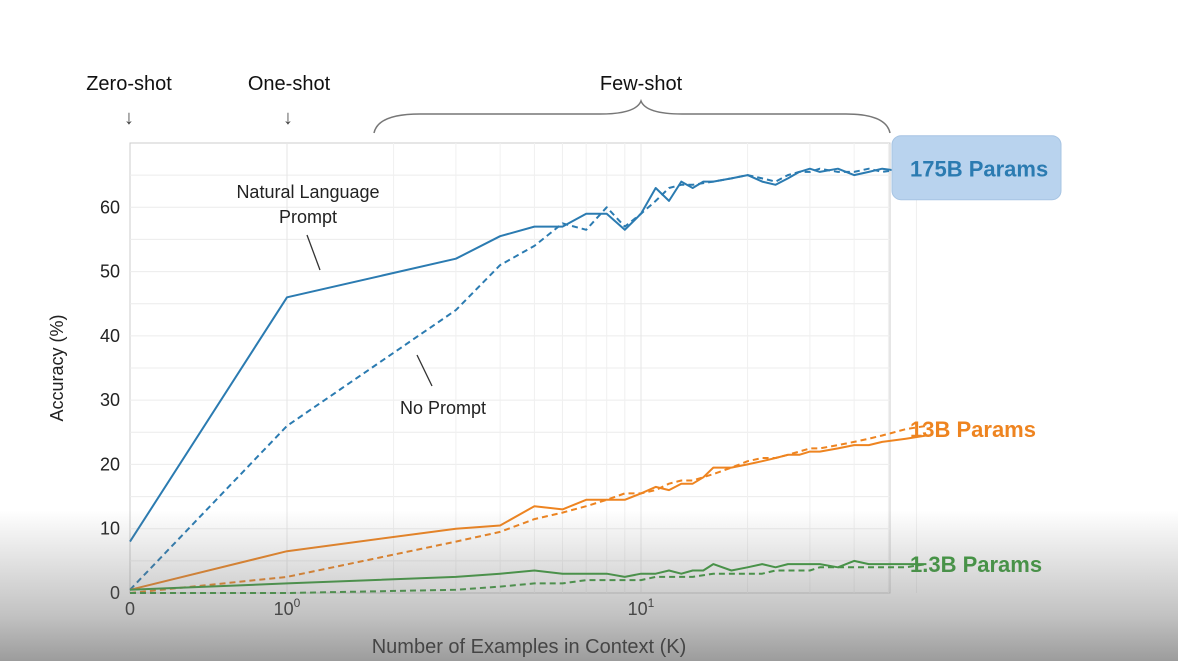 Image resolution: width=1178 pixels, height=661 pixels. I want to click on shot-annotations: Zero-shot ↓ One-shot ↓ Few-shot, so click(488, 103).